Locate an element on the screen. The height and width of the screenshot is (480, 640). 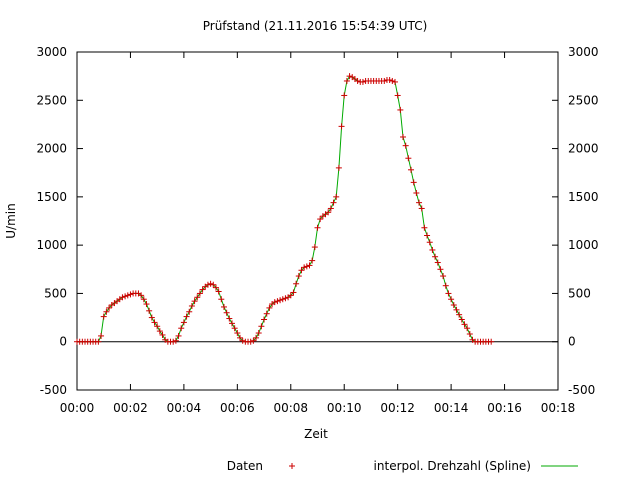
legend: Daten interpol. Drehzahl (Spline) is located at coordinates (402, 466).